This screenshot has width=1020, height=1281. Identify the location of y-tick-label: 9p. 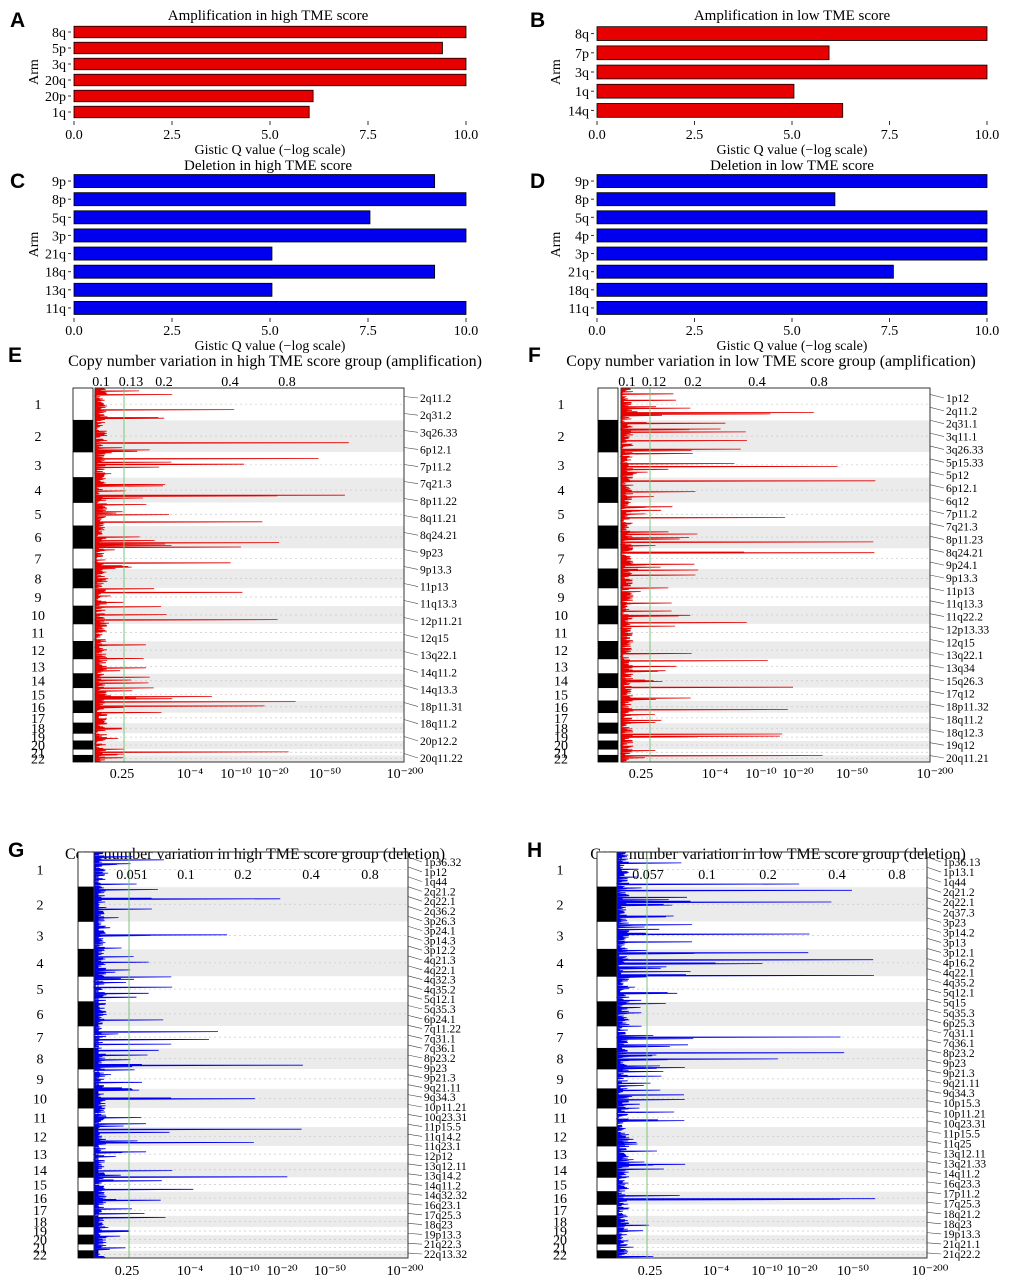
(59, 182).